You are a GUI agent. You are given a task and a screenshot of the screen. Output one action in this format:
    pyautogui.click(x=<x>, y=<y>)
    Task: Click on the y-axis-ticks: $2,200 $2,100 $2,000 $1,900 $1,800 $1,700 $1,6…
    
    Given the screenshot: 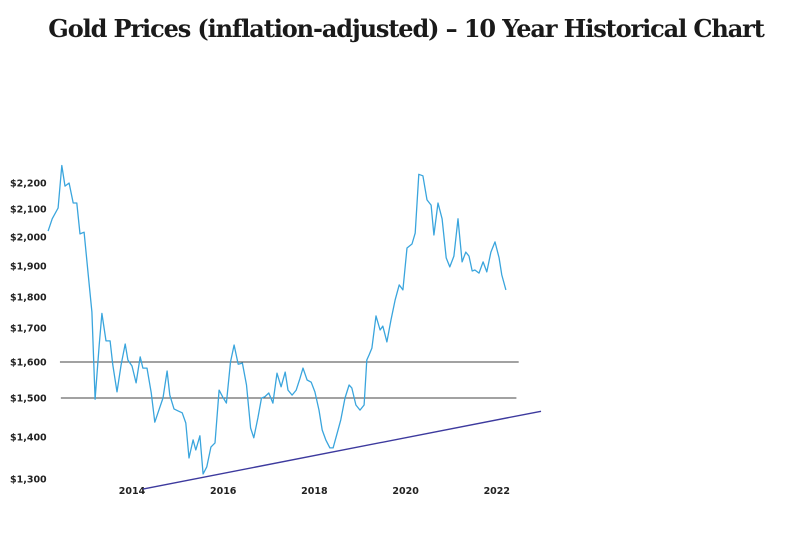 What is the action you would take?
    pyautogui.click(x=28, y=332)
    